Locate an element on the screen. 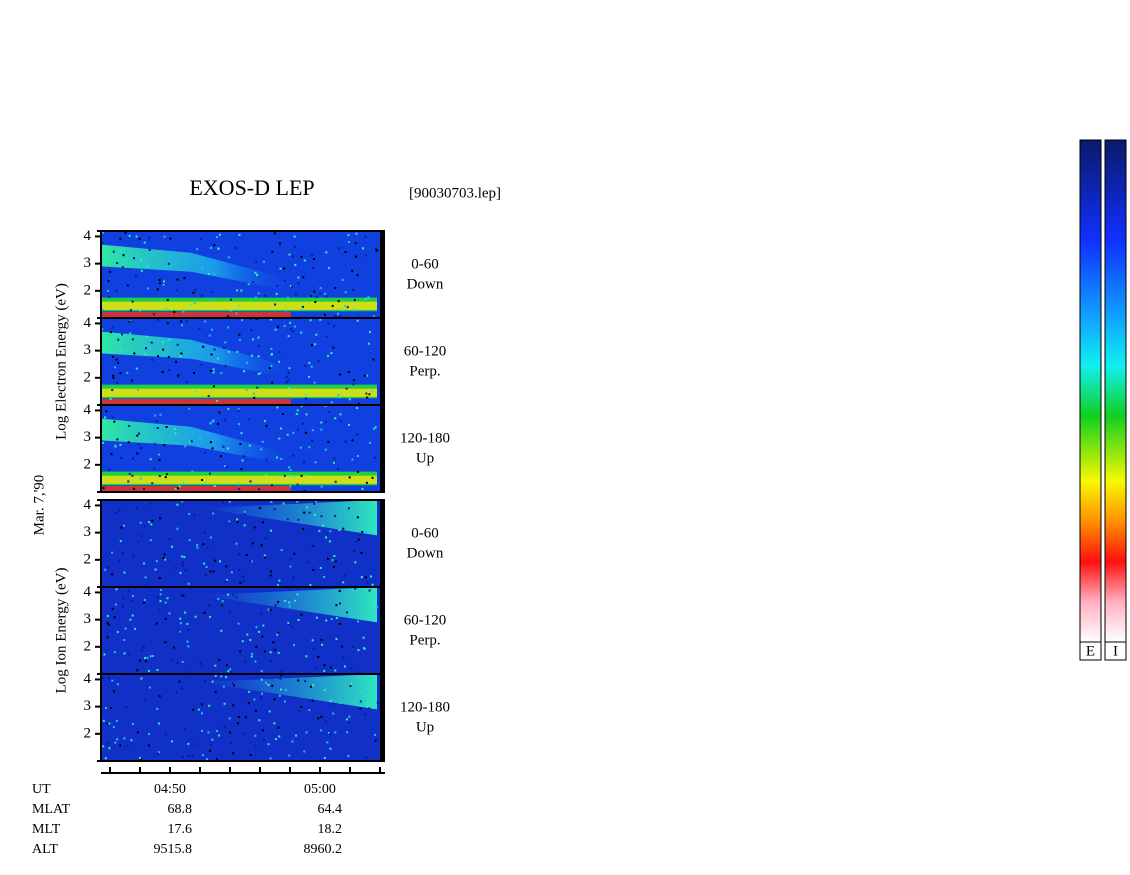 This screenshot has width=1130, height=875. panel-edge is located at coordinates (382, 543).